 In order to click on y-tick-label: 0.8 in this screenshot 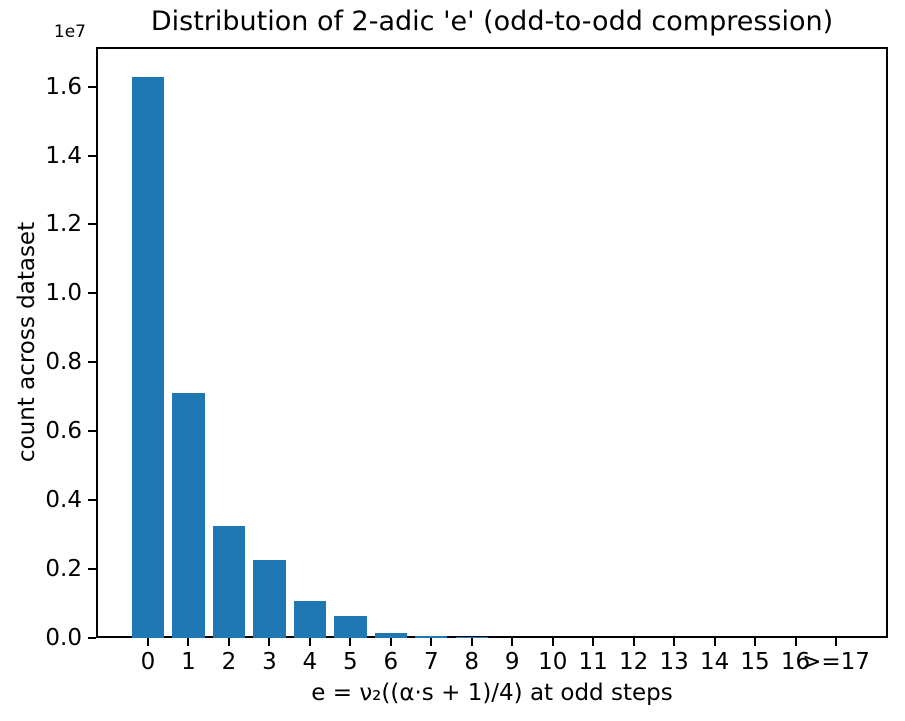, I will do `click(63, 362)`.